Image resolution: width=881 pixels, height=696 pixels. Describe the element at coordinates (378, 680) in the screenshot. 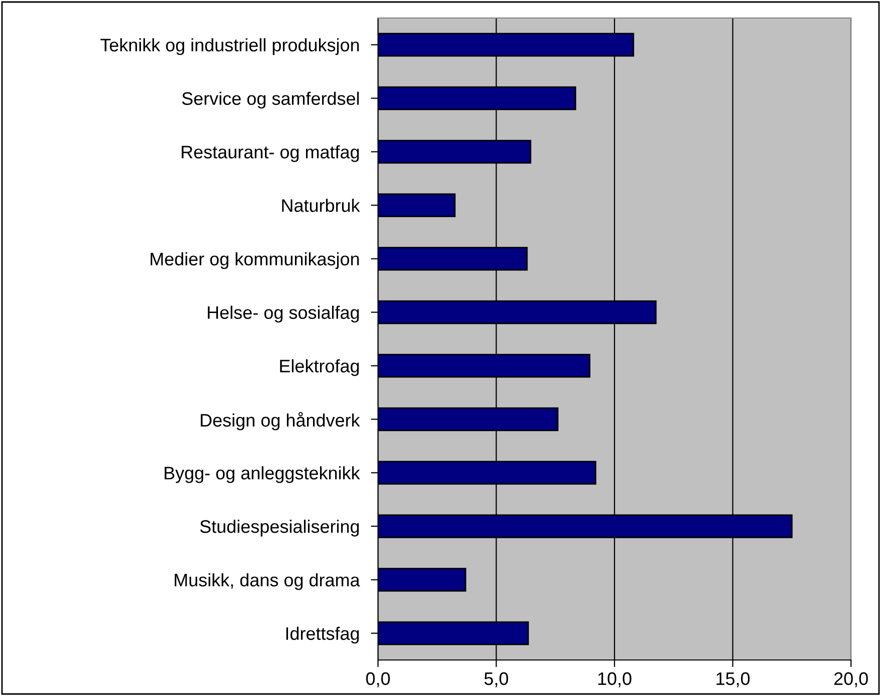

I see `x-tick-label: 0,0` at that location.